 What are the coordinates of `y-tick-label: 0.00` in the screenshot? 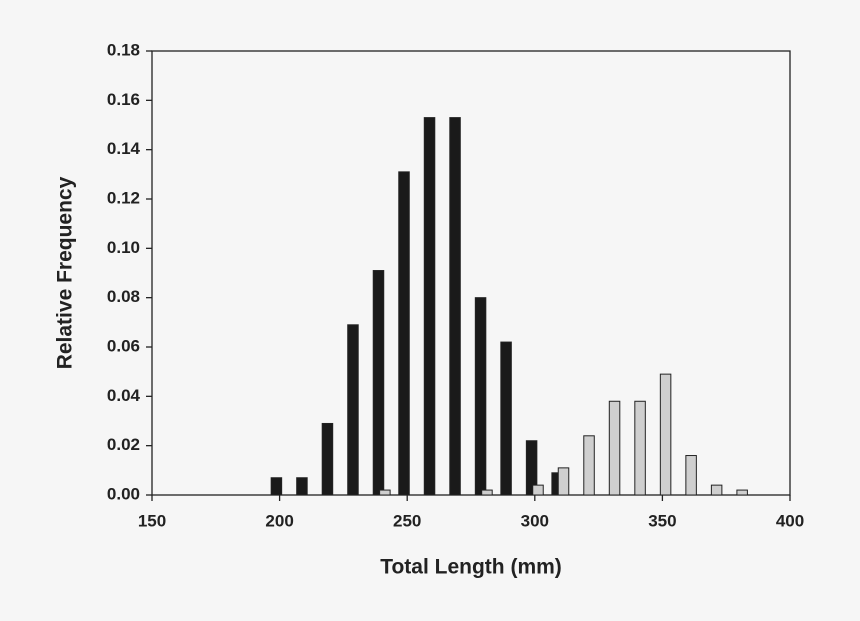 It's located at (123, 493).